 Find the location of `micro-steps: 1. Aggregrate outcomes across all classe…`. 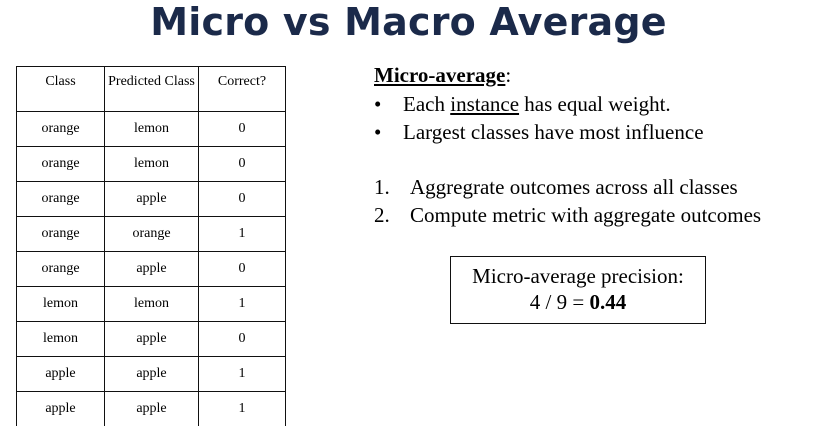

micro-steps: 1. Aggregrate outcomes across all classe… is located at coordinates (567, 201).